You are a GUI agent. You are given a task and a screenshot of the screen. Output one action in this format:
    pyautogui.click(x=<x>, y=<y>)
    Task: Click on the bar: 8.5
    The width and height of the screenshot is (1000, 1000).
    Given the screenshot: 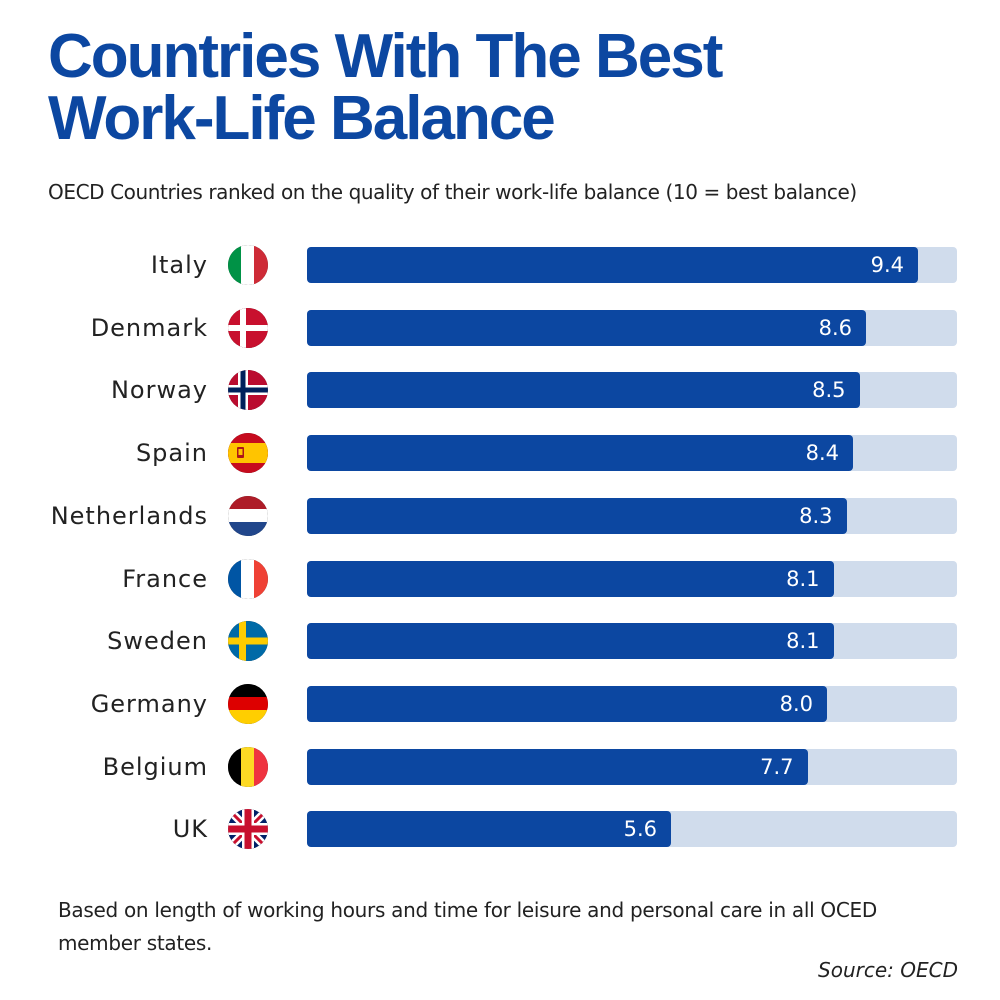 What is the action you would take?
    pyautogui.click(x=583, y=390)
    